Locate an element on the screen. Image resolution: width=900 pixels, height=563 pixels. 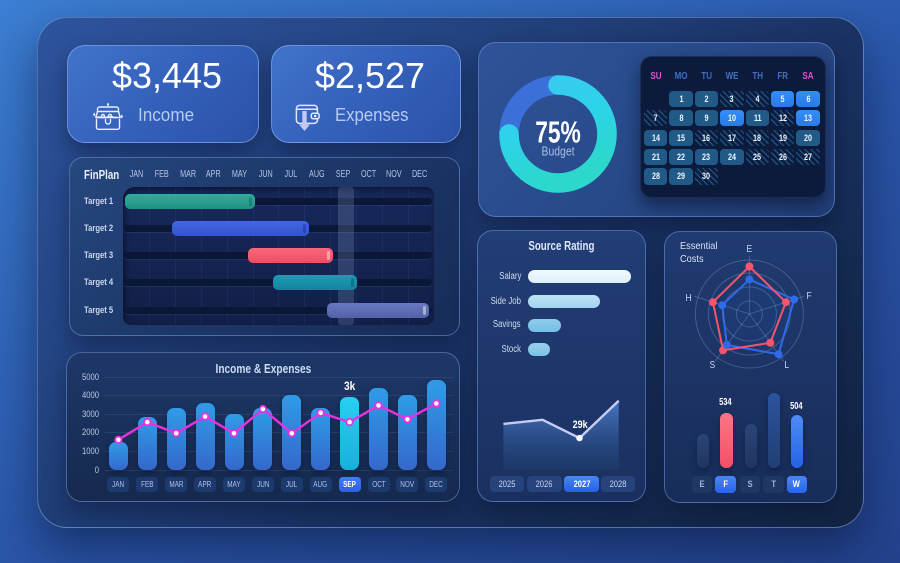
svg-text: Budget is located at coordinates (557, 150).